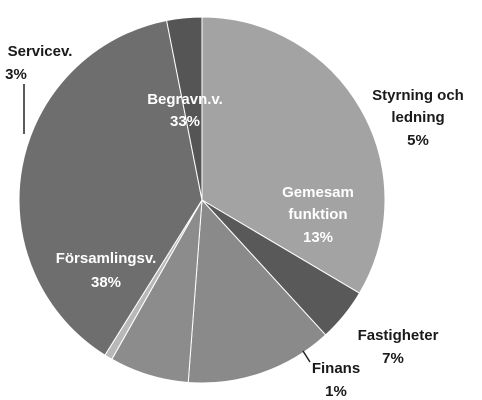 This screenshot has height=400, width=482. What do you see at coordinates (398, 335) in the screenshot?
I see `slice-label-fastigheter: Fastigheter` at bounding box center [398, 335].